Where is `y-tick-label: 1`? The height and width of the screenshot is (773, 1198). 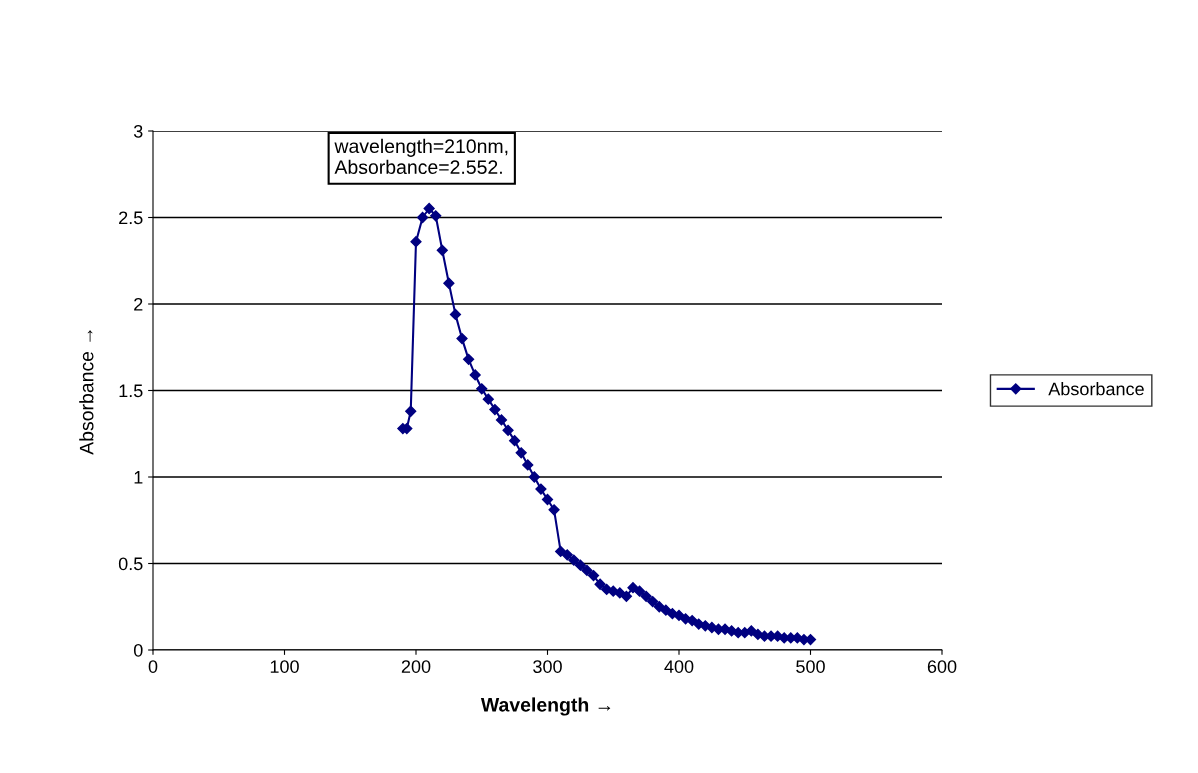
y-tick-label: 1 is located at coordinates (138, 477).